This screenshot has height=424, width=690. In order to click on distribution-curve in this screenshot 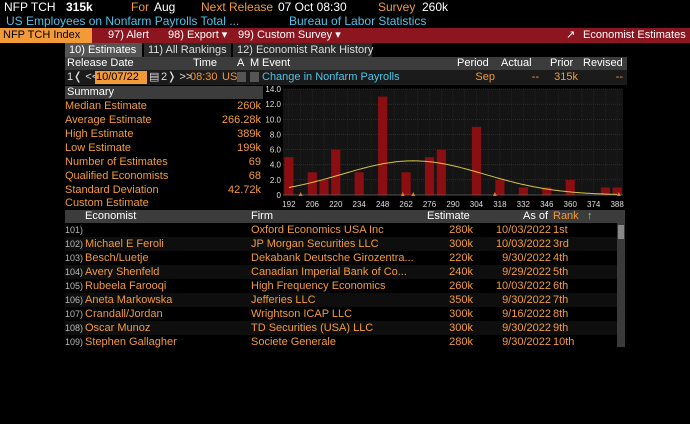, I will do `click(453, 177)`.